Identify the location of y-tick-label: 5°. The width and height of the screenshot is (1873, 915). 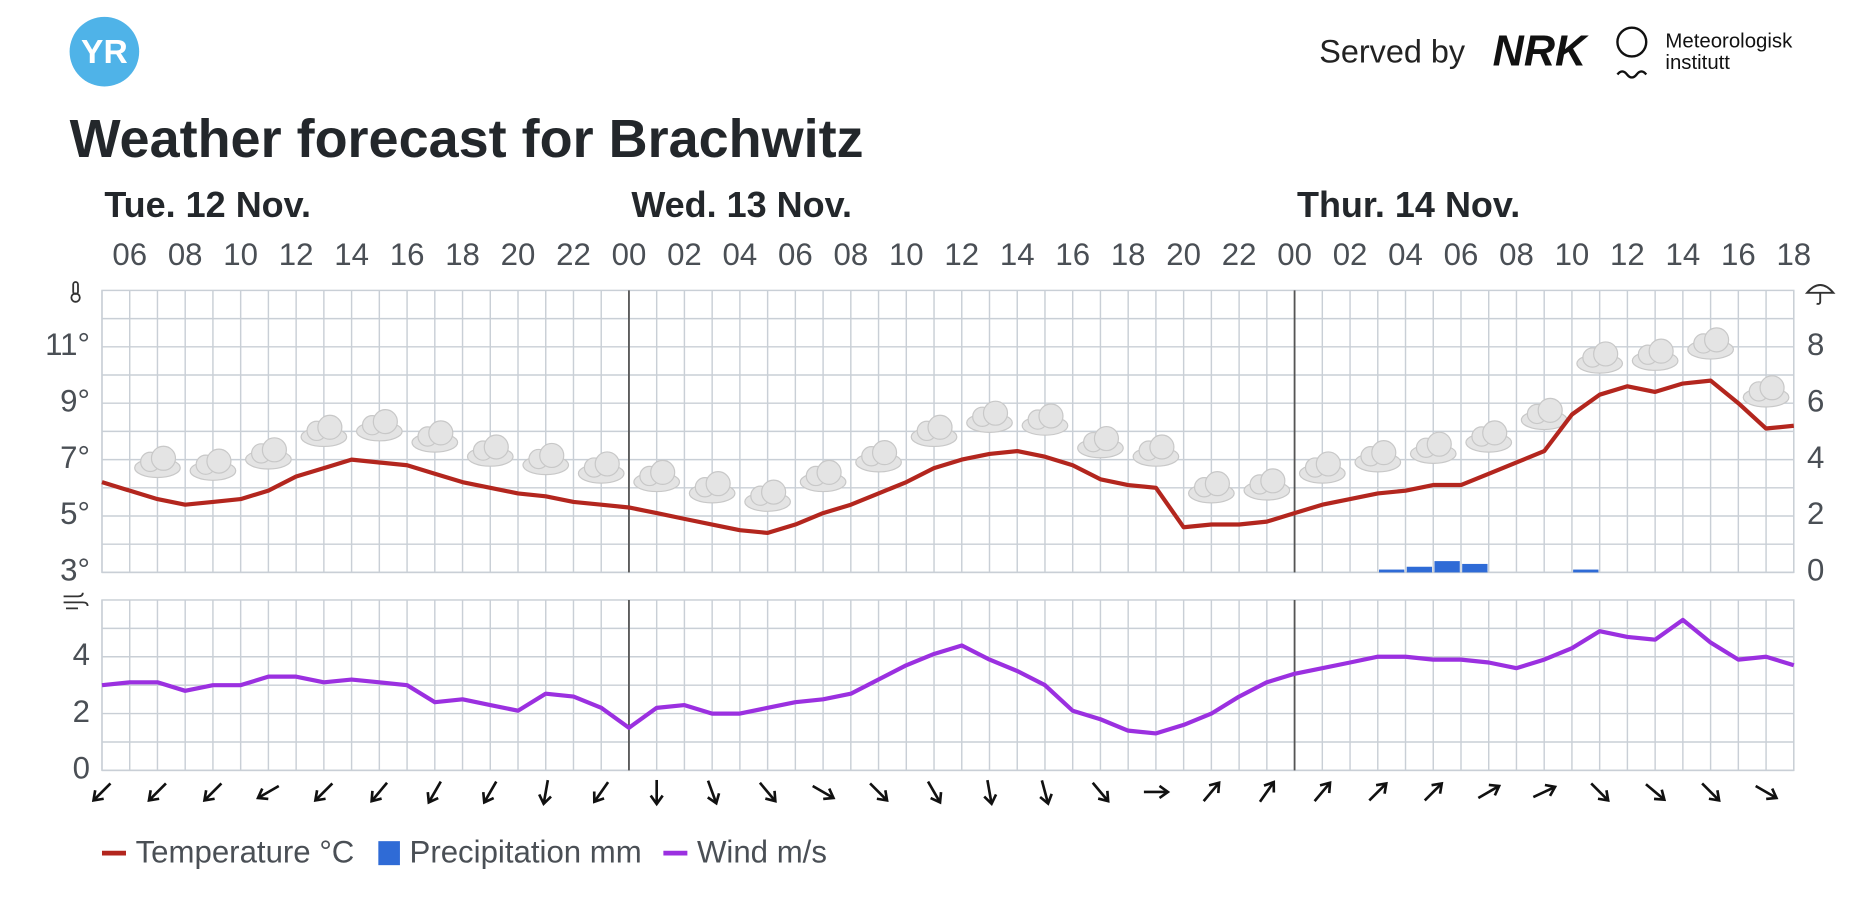
(75, 513).